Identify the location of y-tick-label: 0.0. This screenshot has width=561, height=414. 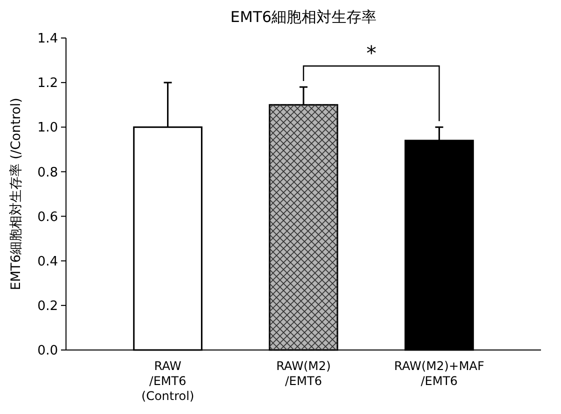
(47, 351).